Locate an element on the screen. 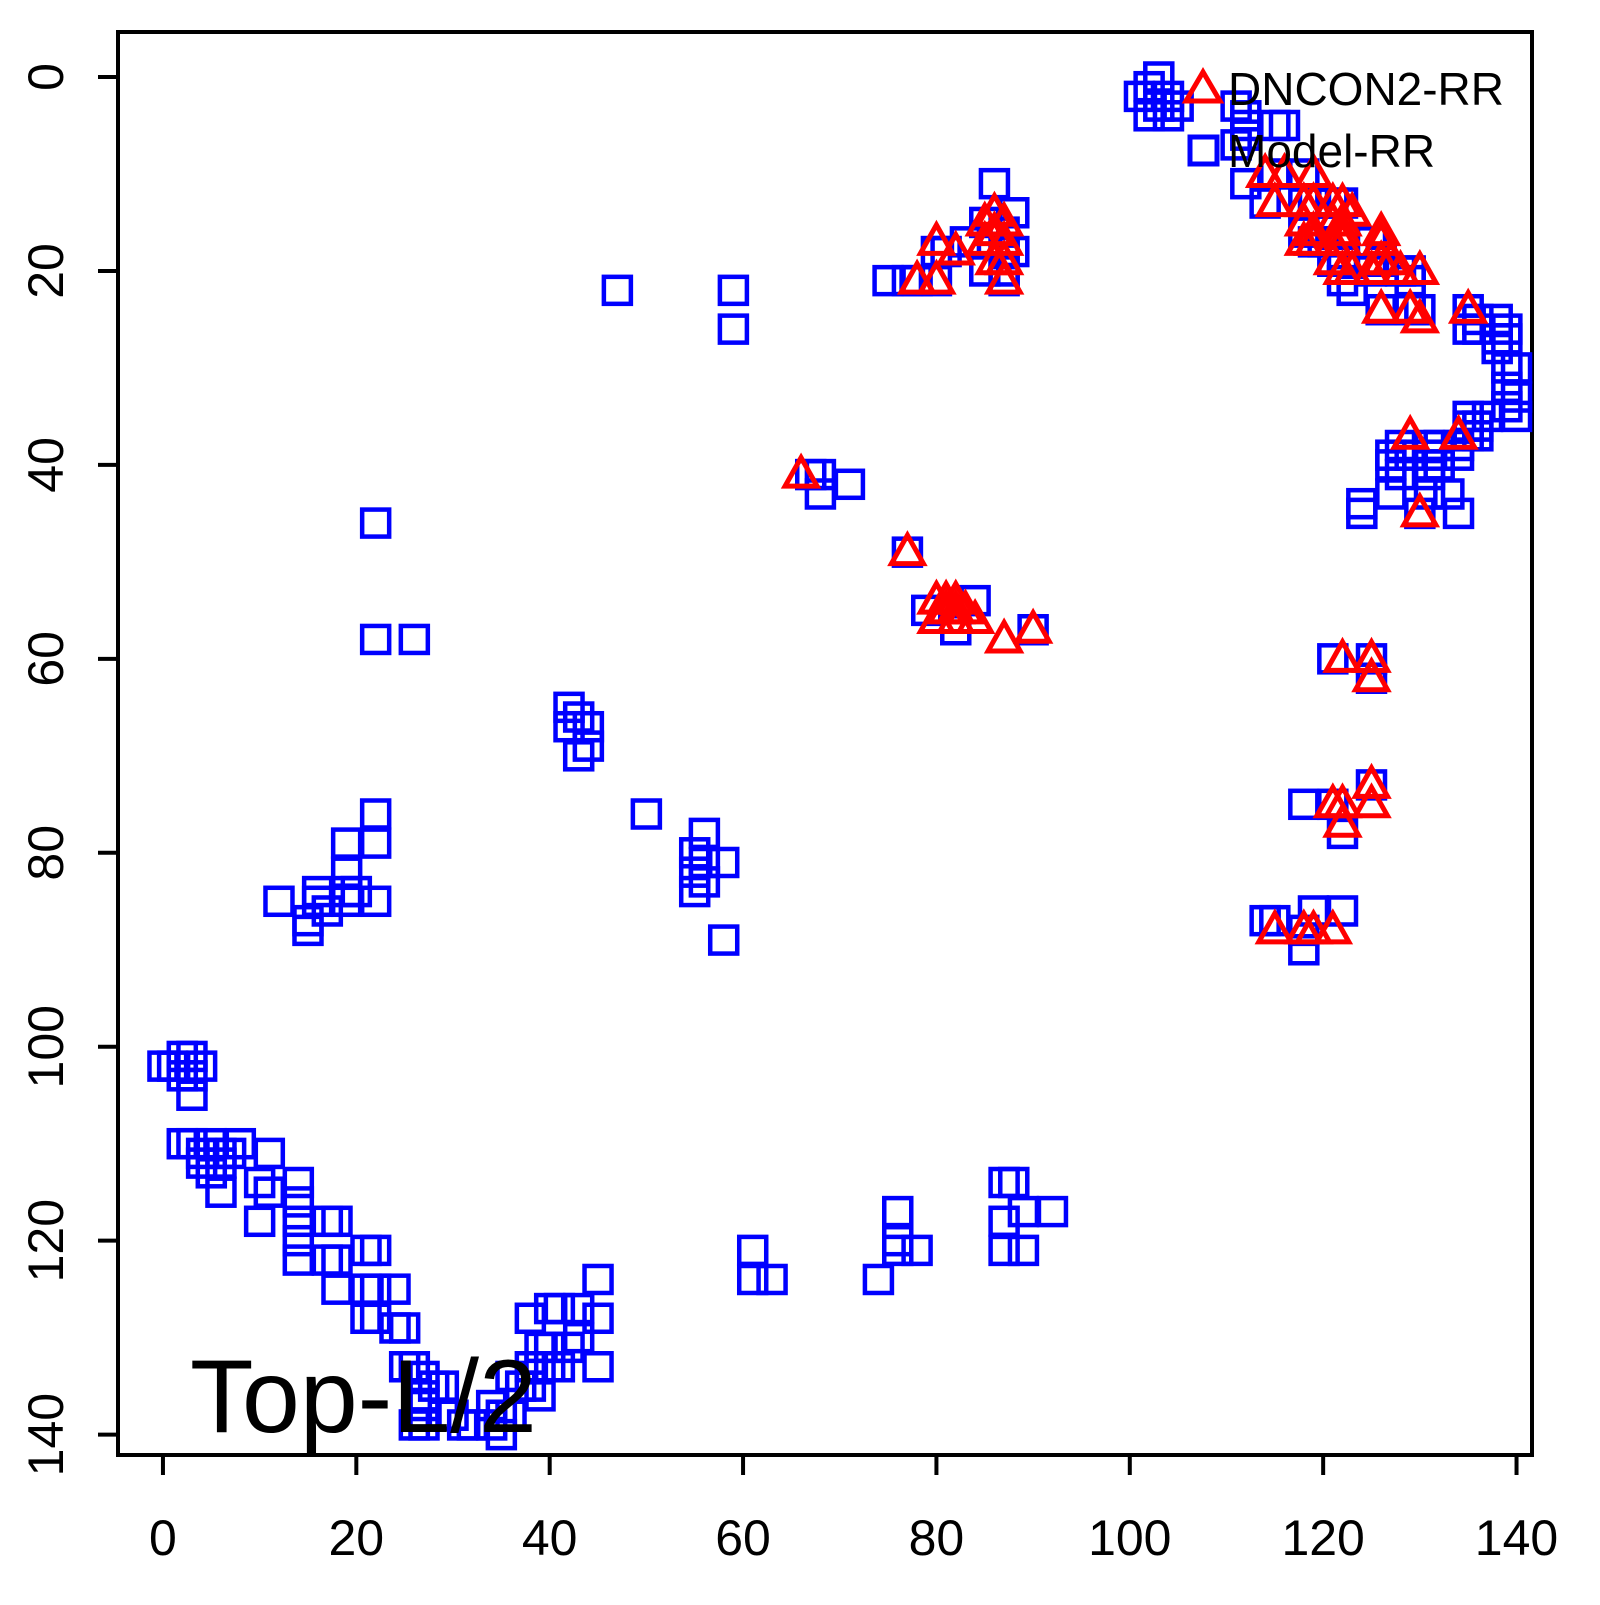 The width and height of the screenshot is (1600, 1605). y-tick-label: 40 is located at coordinates (46, 465).